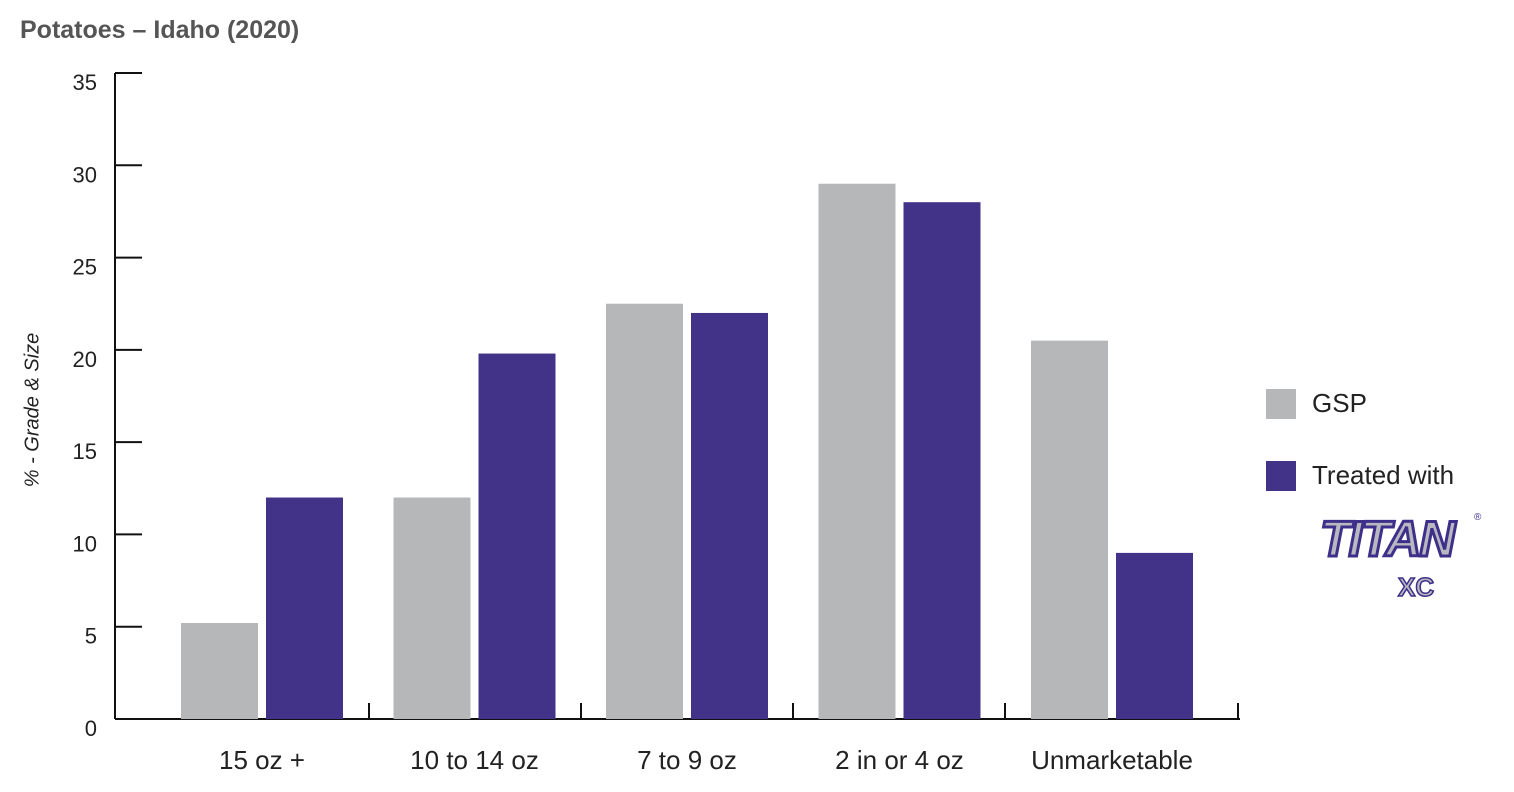 The height and width of the screenshot is (792, 1514). I want to click on x-category-label: 10 to 14 oz, so click(474, 760).